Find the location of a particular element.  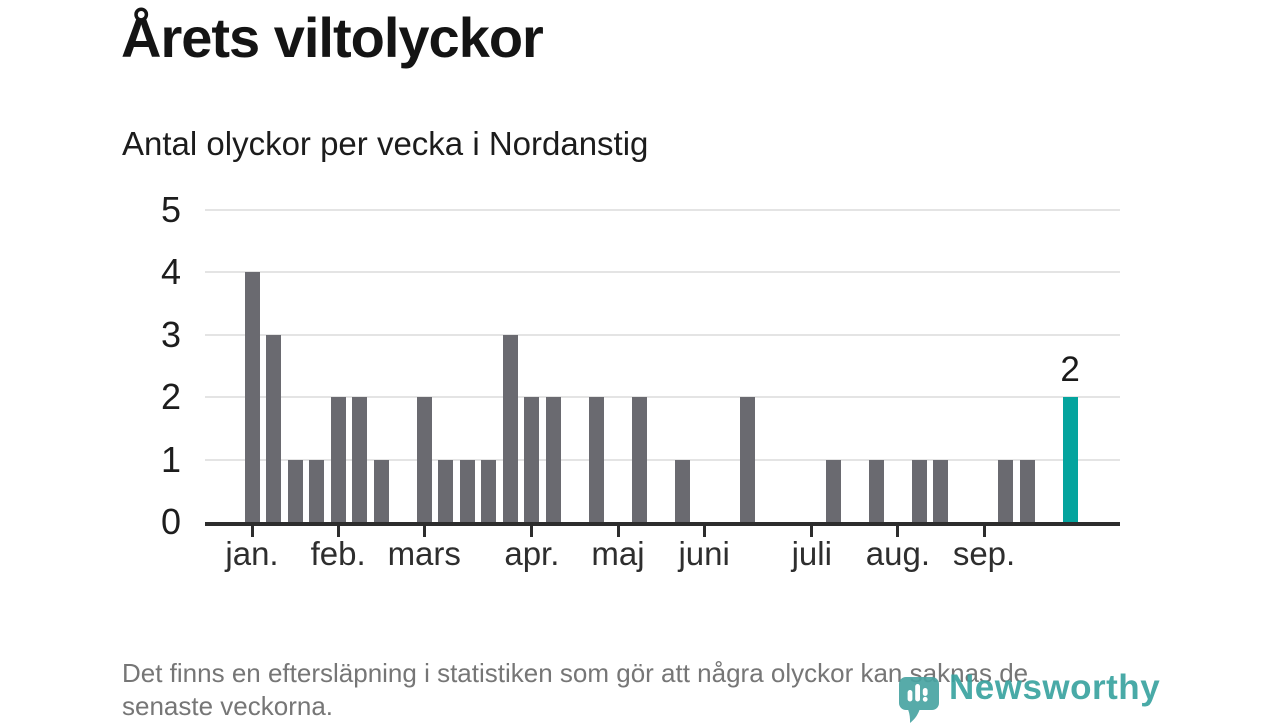

x-tick-aug is located at coordinates (898, 531).